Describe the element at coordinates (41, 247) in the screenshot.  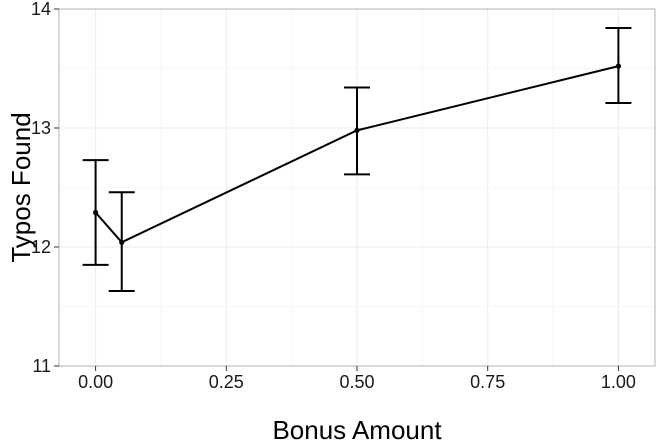
I see `y-tick-label: 12` at that location.